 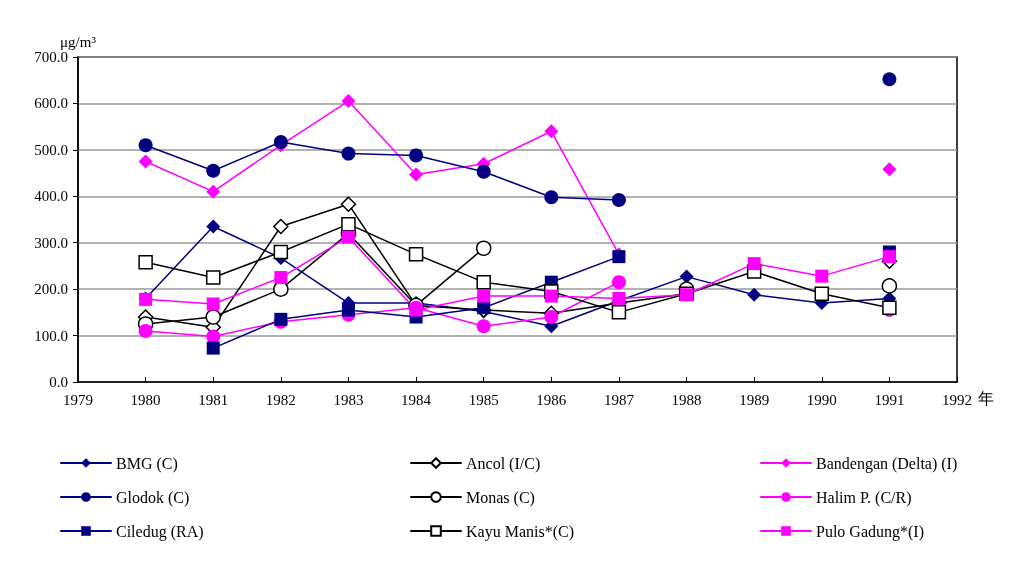 What do you see at coordinates (754, 399) in the screenshot?
I see `x-tick-label: 1989` at bounding box center [754, 399].